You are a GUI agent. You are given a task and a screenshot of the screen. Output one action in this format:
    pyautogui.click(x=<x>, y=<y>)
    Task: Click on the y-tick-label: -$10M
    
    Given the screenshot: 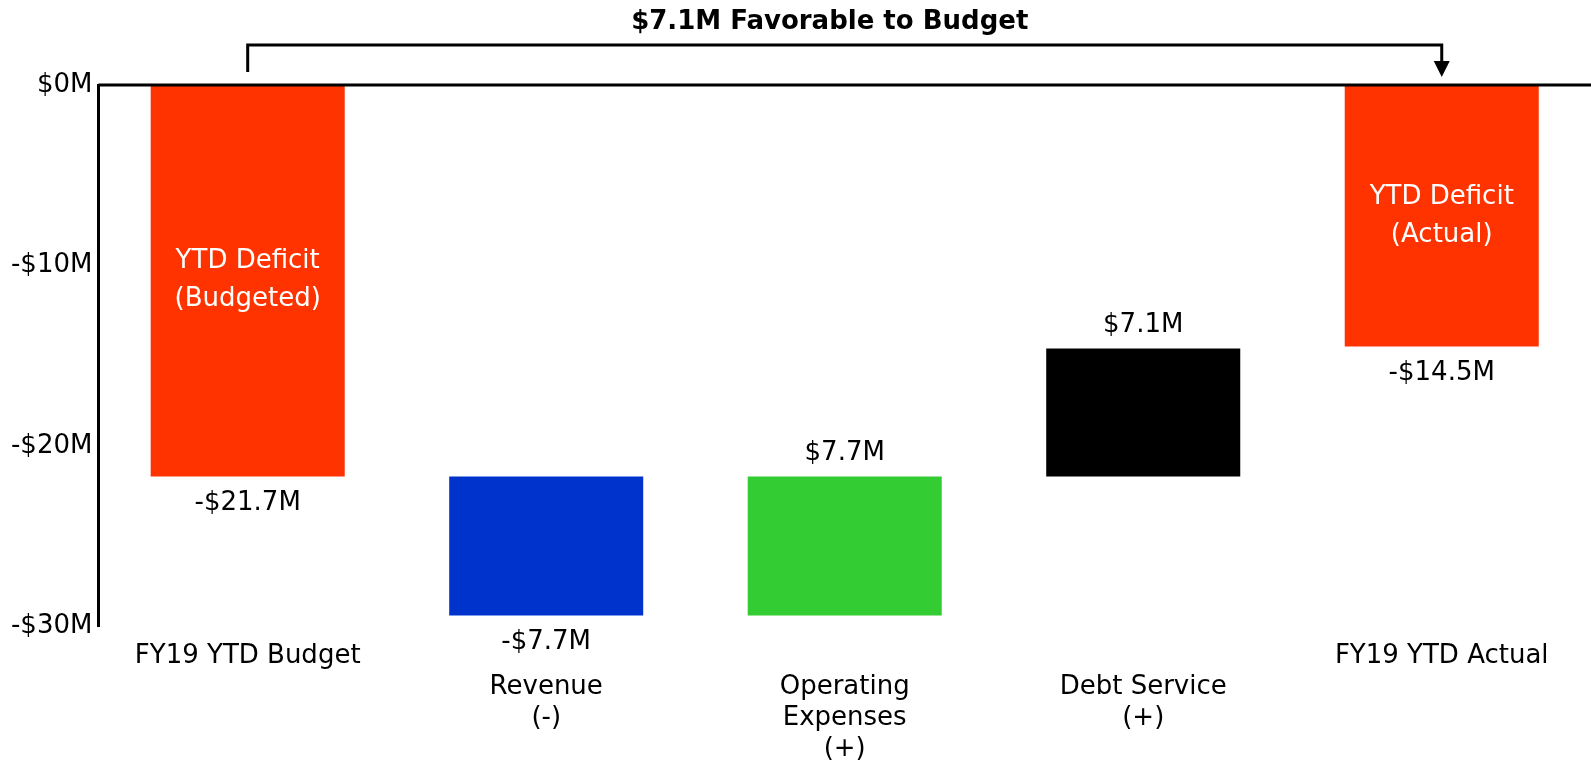 What is the action you would take?
    pyautogui.click(x=51, y=263)
    